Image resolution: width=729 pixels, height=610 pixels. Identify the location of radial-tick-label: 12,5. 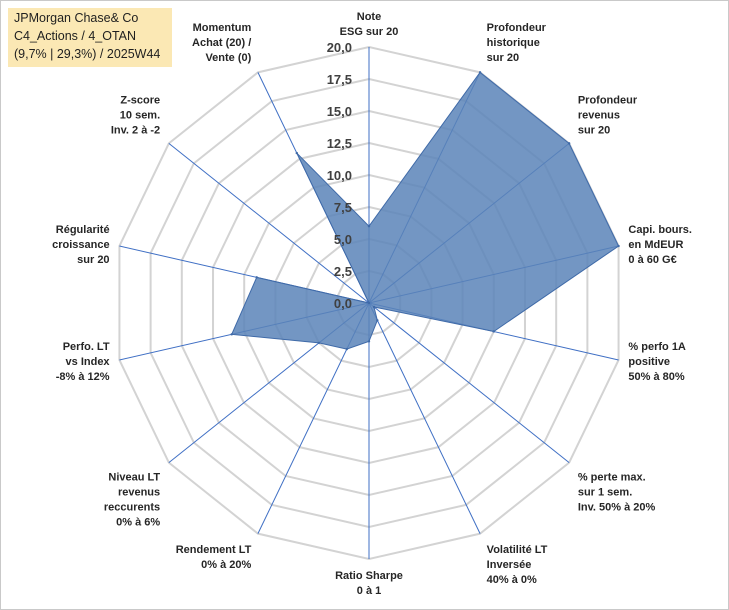
(339, 143).